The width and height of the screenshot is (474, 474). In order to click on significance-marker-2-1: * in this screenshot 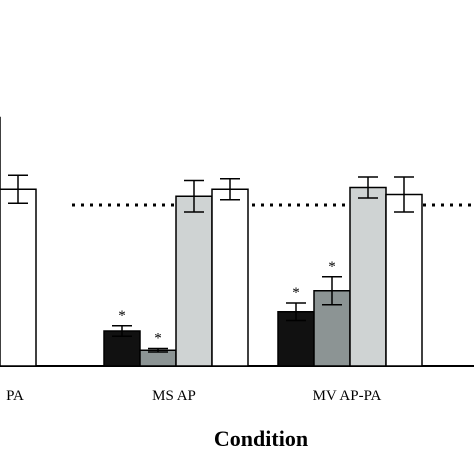, I will do `click(122, 316)`.